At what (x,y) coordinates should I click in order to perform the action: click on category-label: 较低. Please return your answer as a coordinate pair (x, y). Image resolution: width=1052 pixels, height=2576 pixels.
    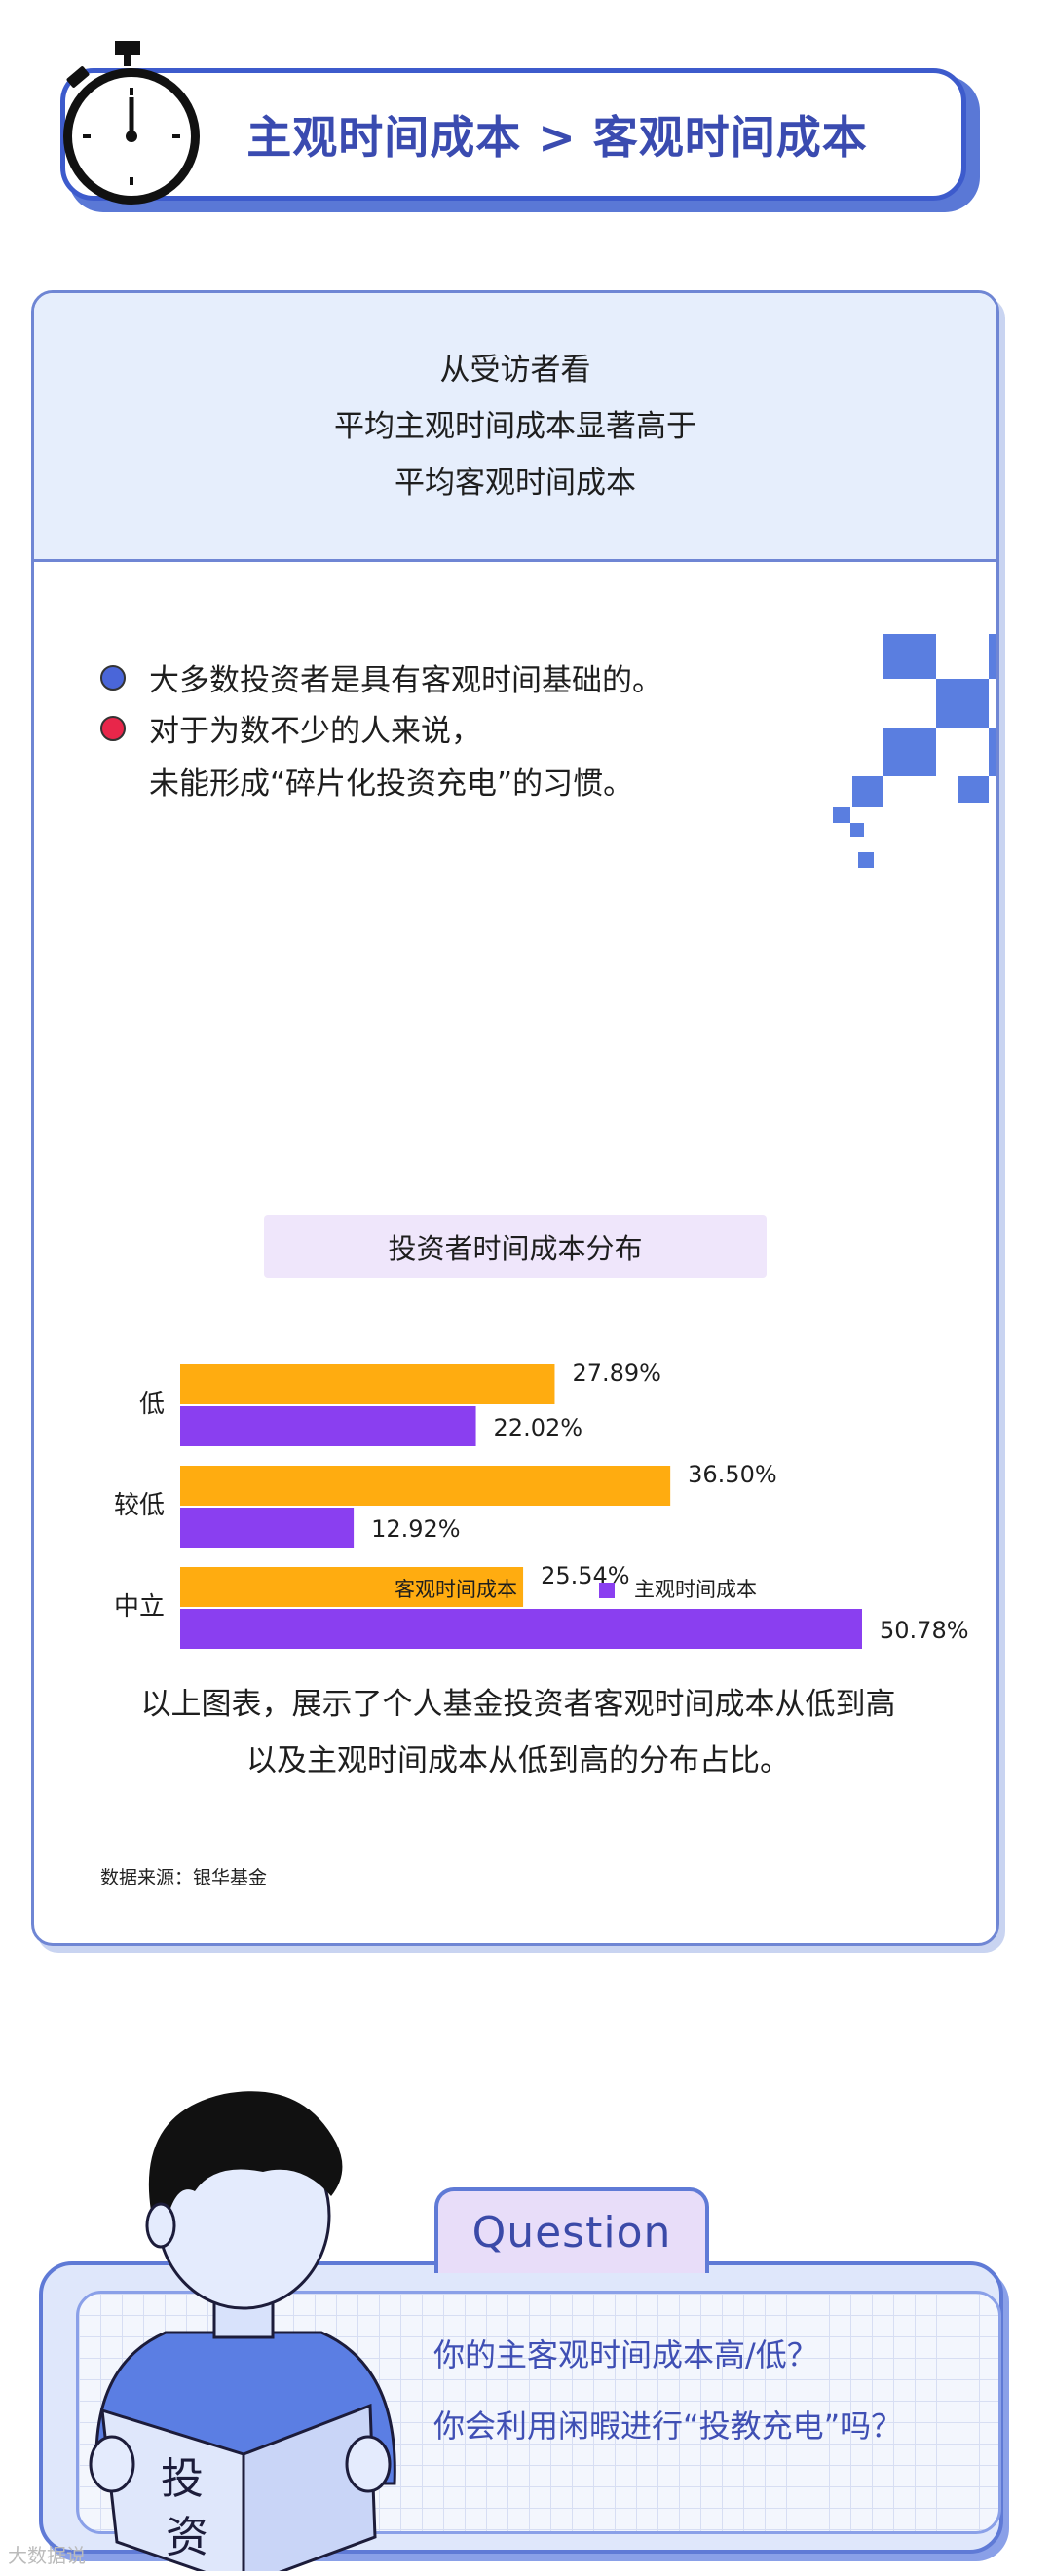
    Looking at the image, I should click on (139, 1505).